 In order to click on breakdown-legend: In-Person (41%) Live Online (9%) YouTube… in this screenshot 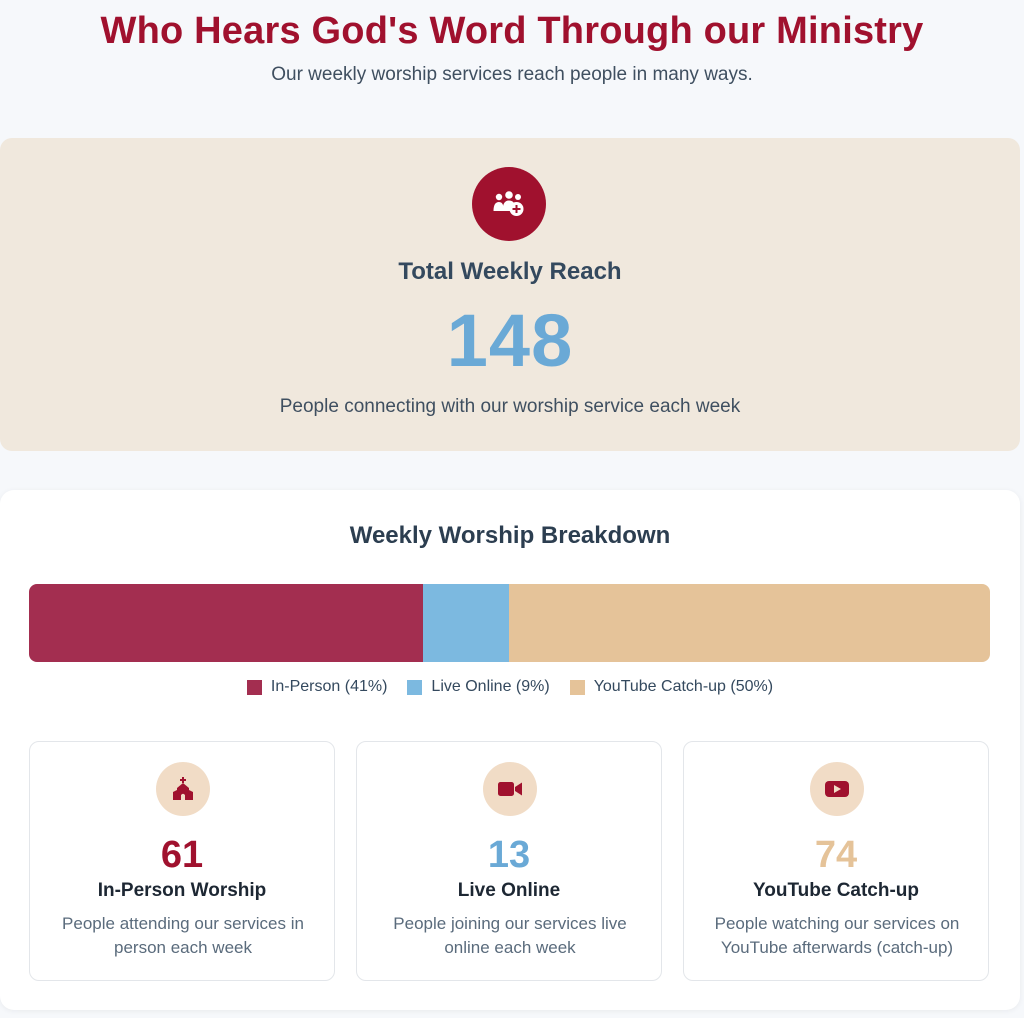, I will do `click(510, 687)`.